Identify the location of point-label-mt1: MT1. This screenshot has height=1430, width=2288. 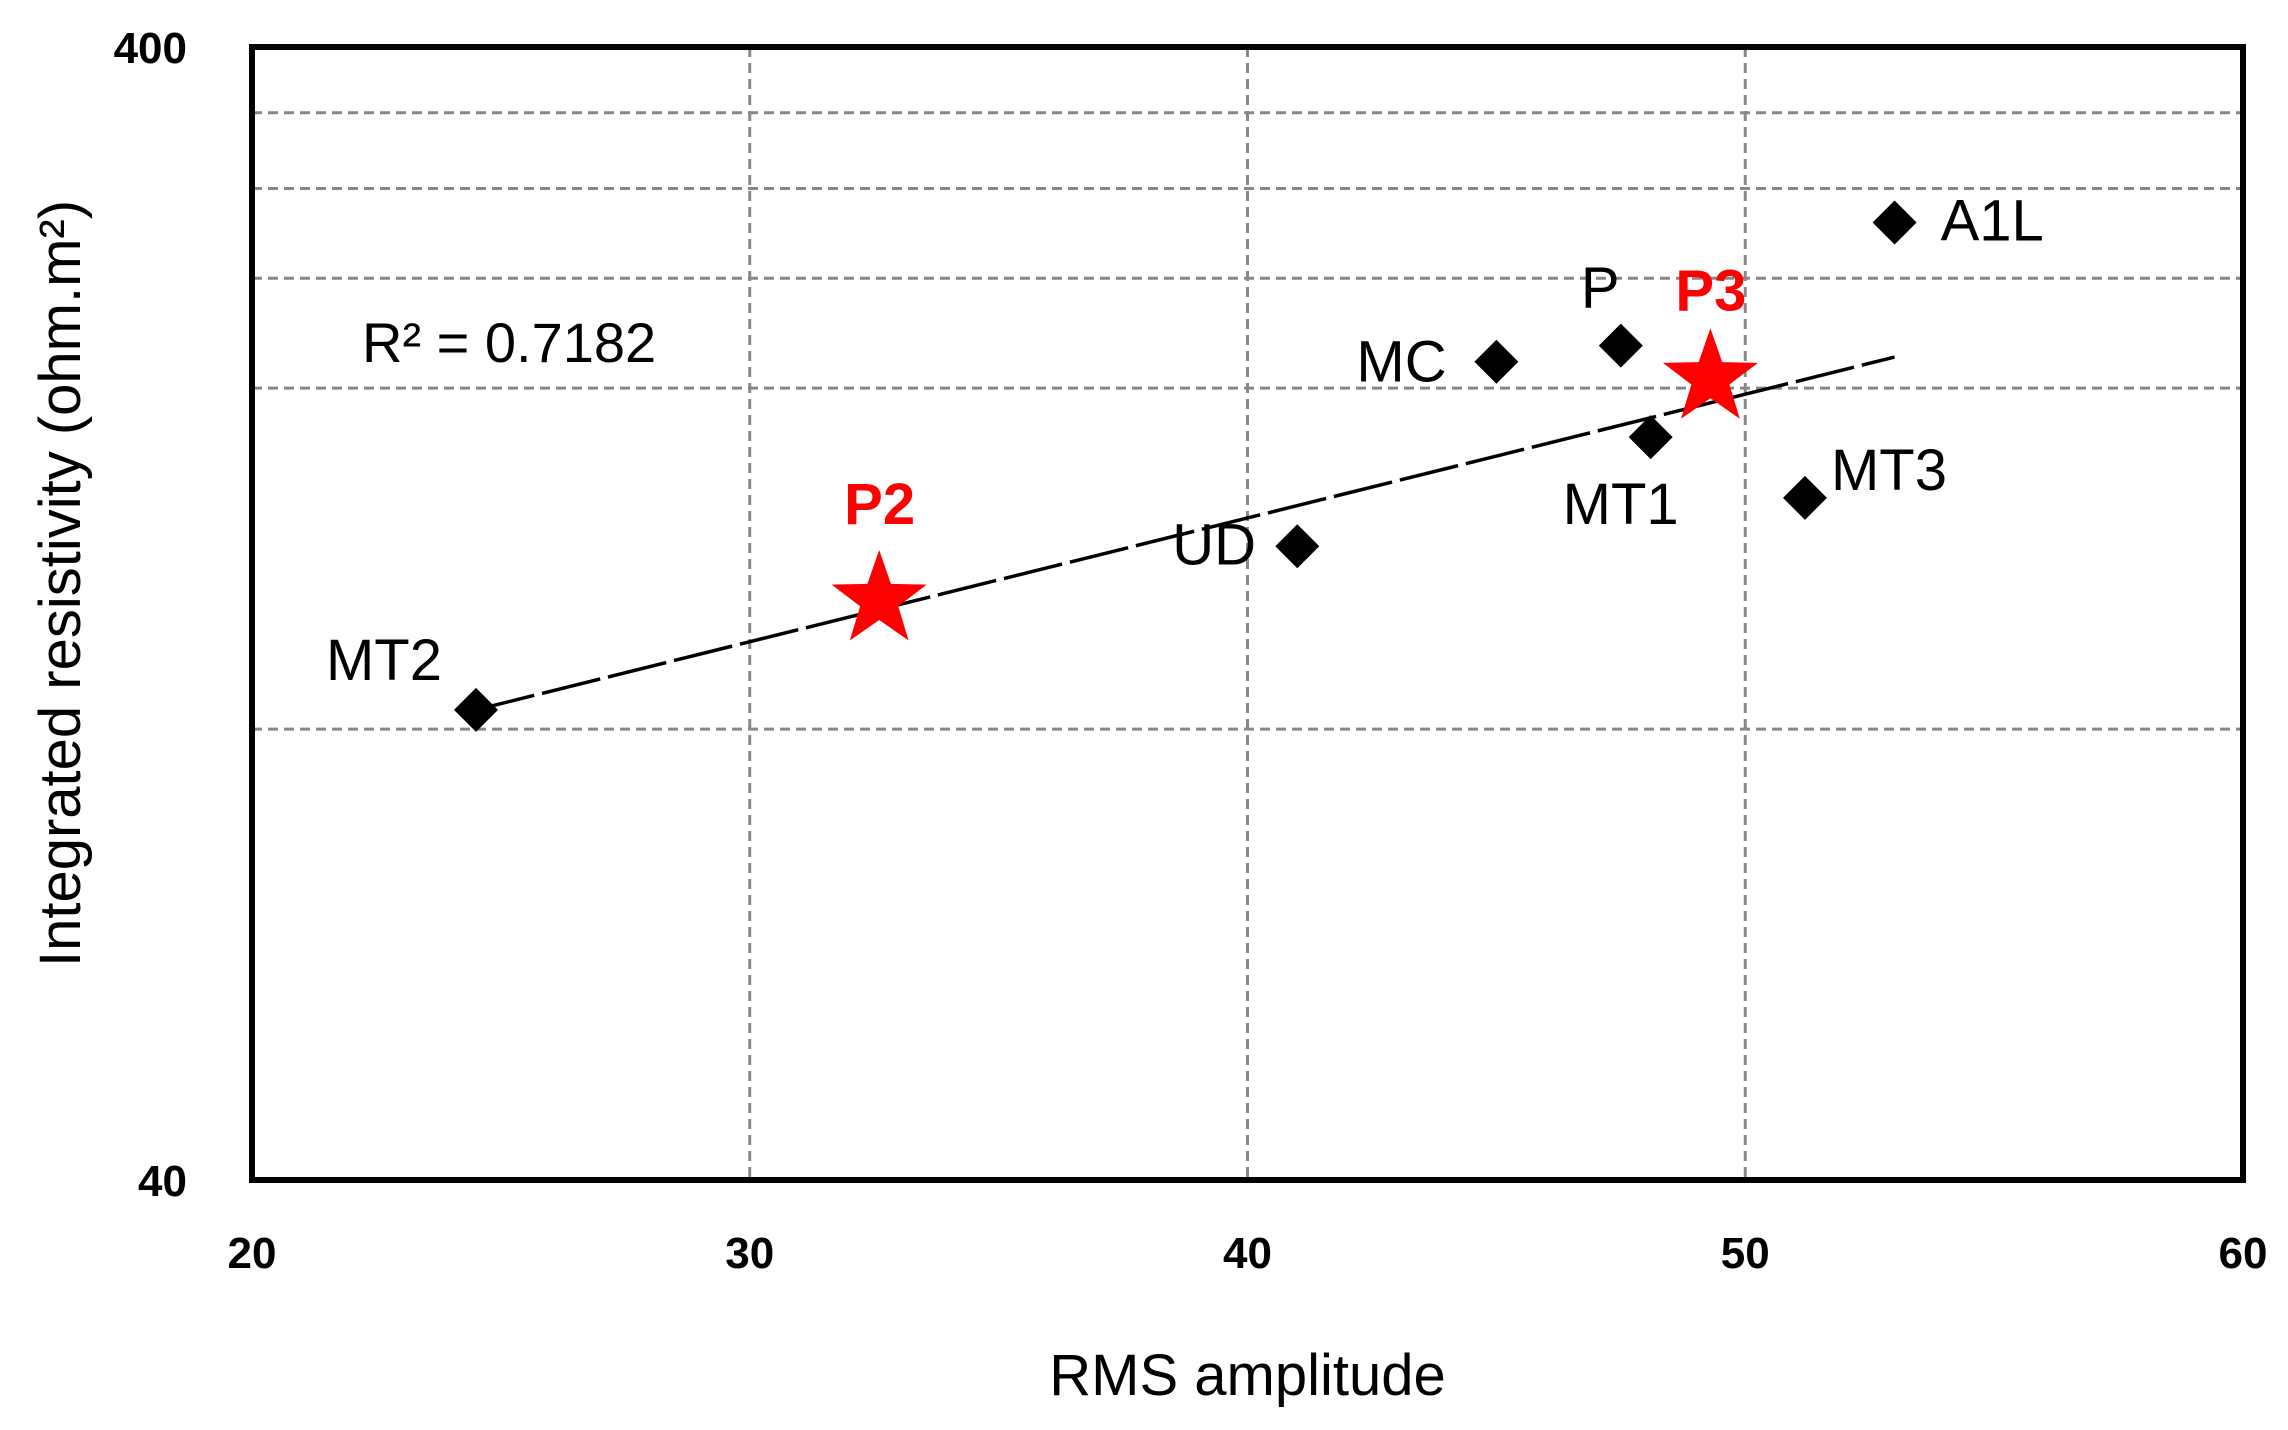
(1621, 504).